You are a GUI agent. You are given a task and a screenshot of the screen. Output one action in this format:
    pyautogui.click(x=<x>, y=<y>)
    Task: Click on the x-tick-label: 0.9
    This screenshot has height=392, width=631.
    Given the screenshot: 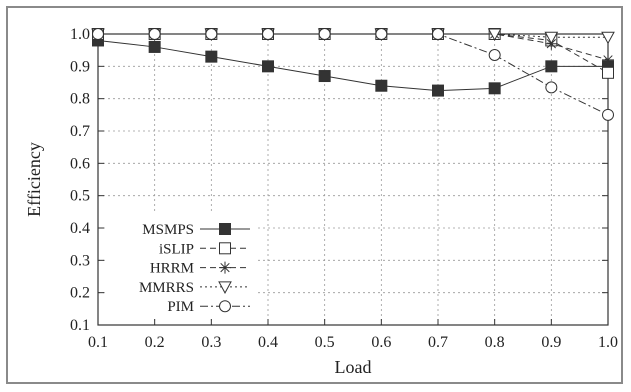 What is the action you would take?
    pyautogui.click(x=551, y=342)
    